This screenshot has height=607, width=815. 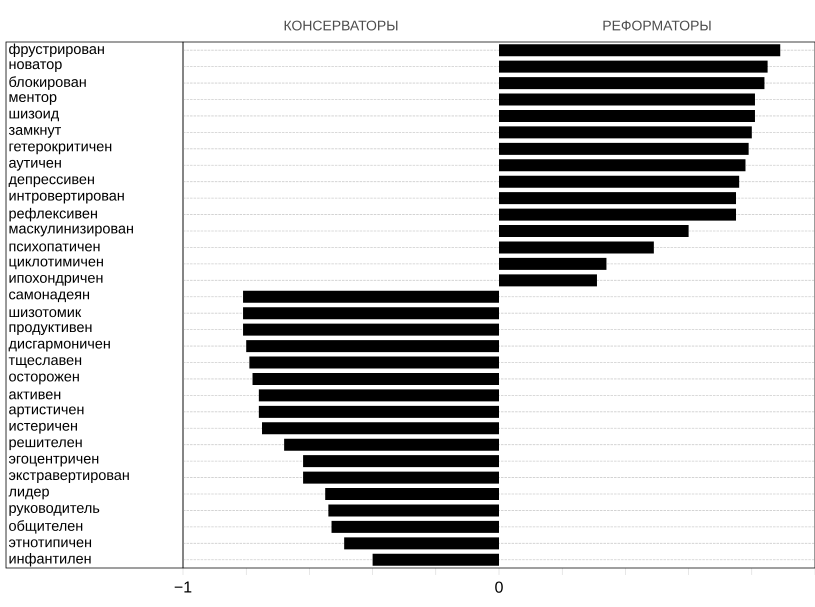 What do you see at coordinates (34, 116) in the screenshot?
I see `y-tick-label: шизоид` at bounding box center [34, 116].